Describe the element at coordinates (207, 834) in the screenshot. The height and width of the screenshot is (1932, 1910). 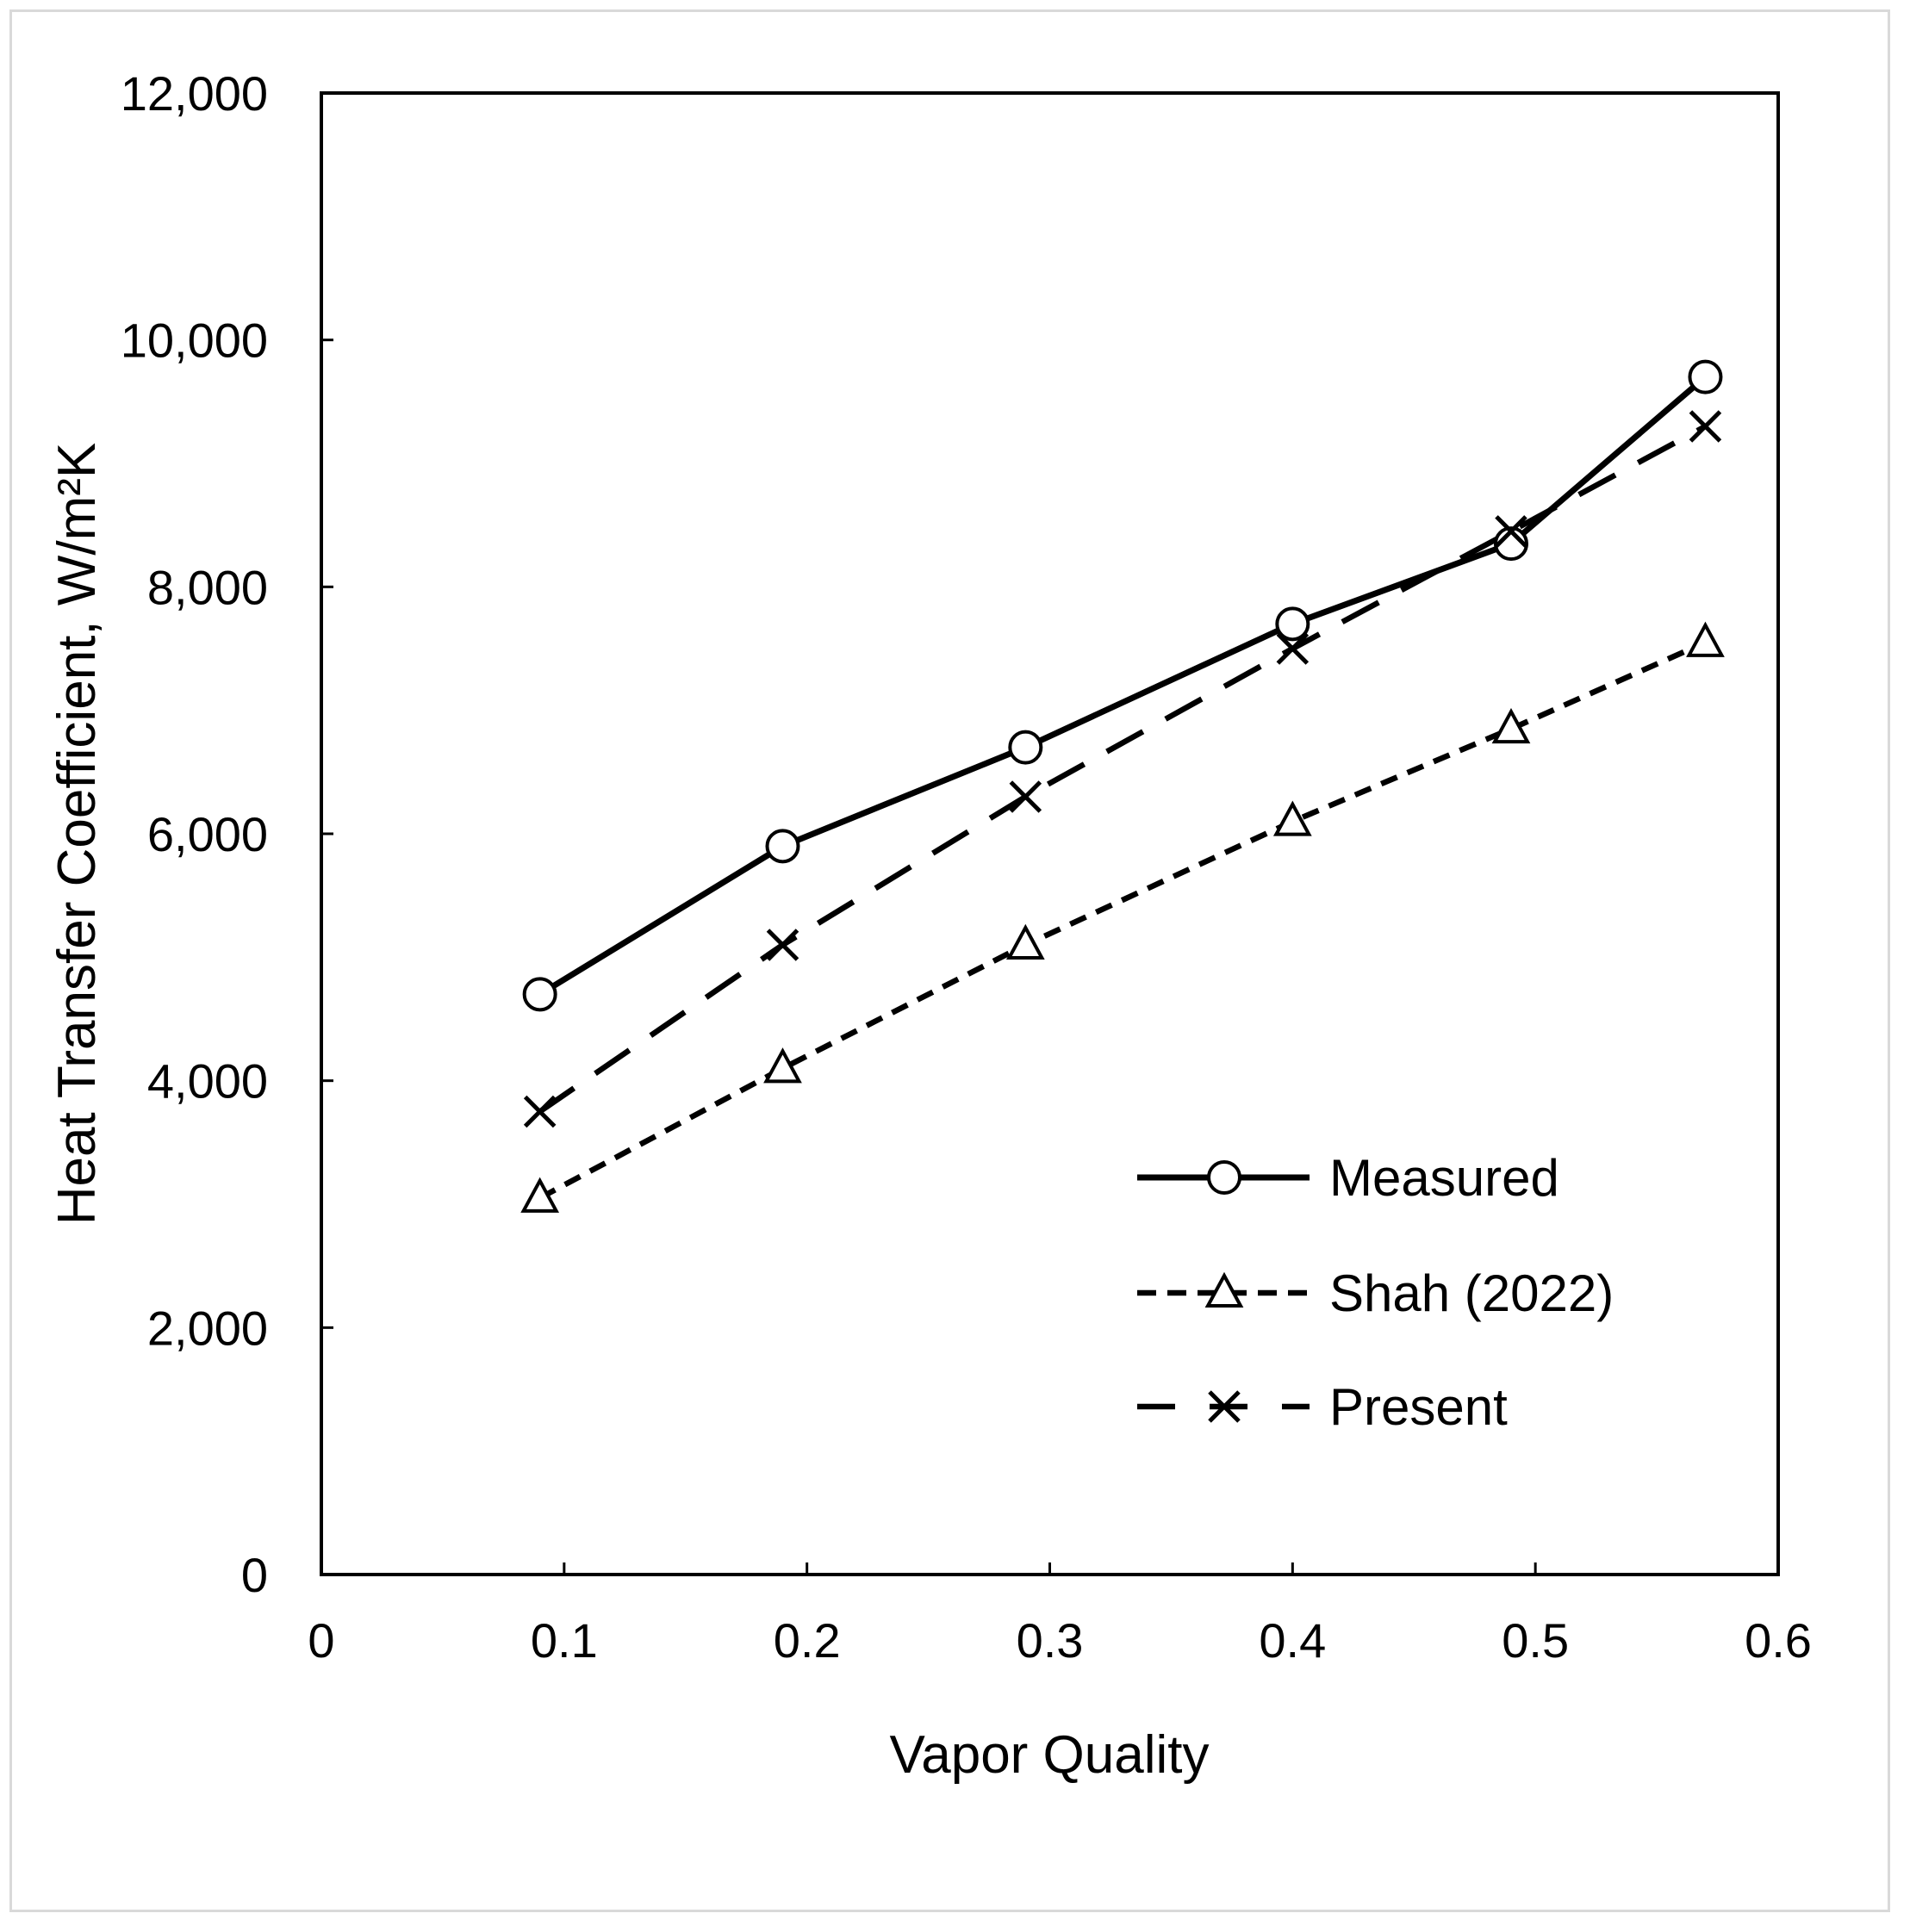
I see `y-tick-label: 6,000` at that location.